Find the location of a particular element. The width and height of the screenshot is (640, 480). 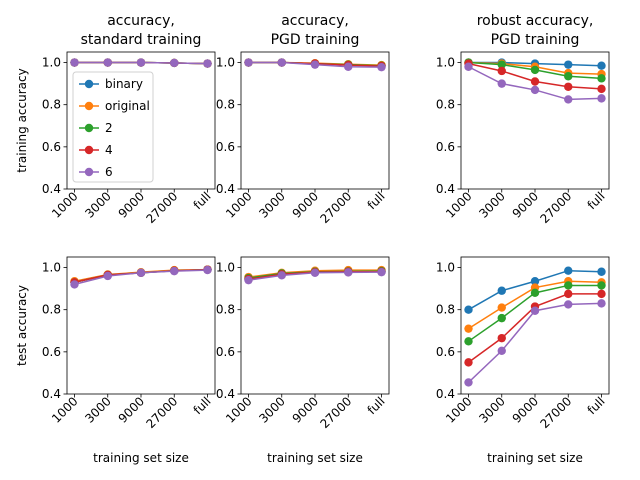

panel-title-line2: standard training is located at coordinates (141, 40).